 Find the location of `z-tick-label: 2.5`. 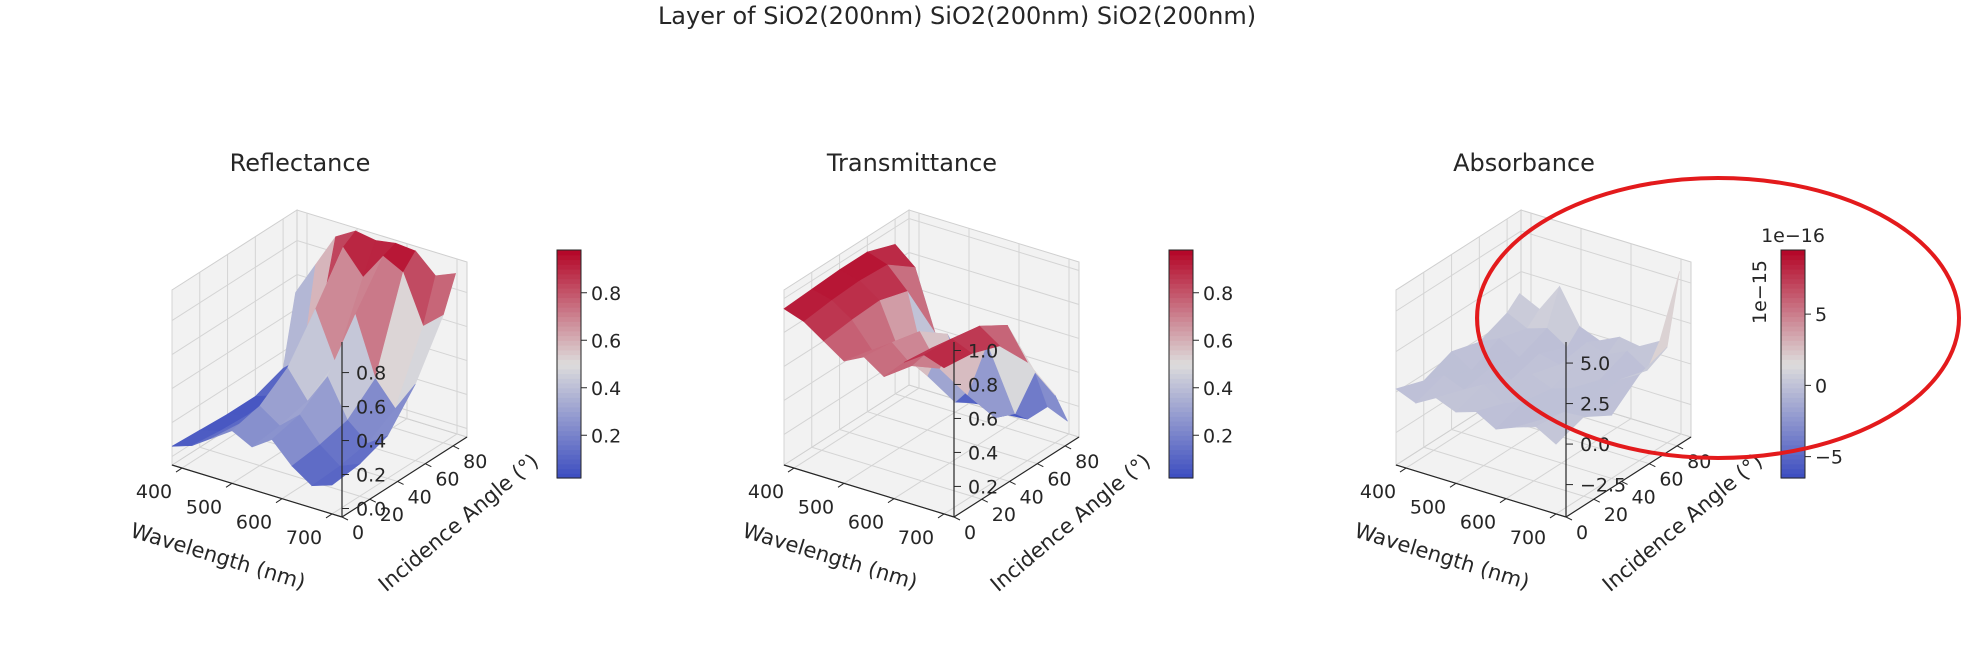

z-tick-label: 2.5 is located at coordinates (1595, 405).